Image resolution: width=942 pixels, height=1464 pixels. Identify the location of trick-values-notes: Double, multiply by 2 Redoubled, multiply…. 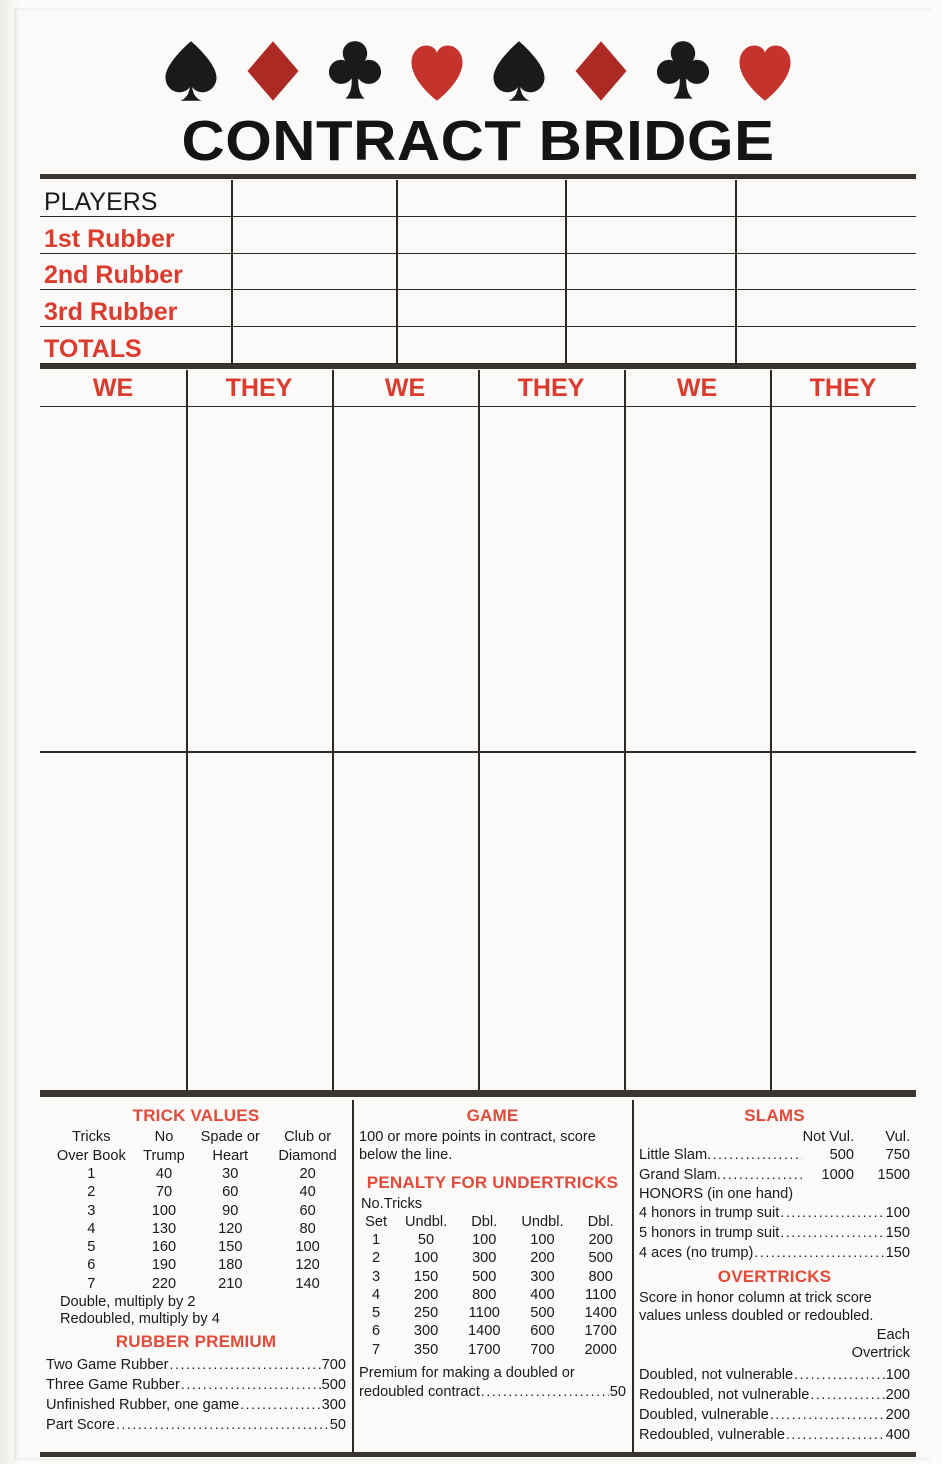
(196, 1312).